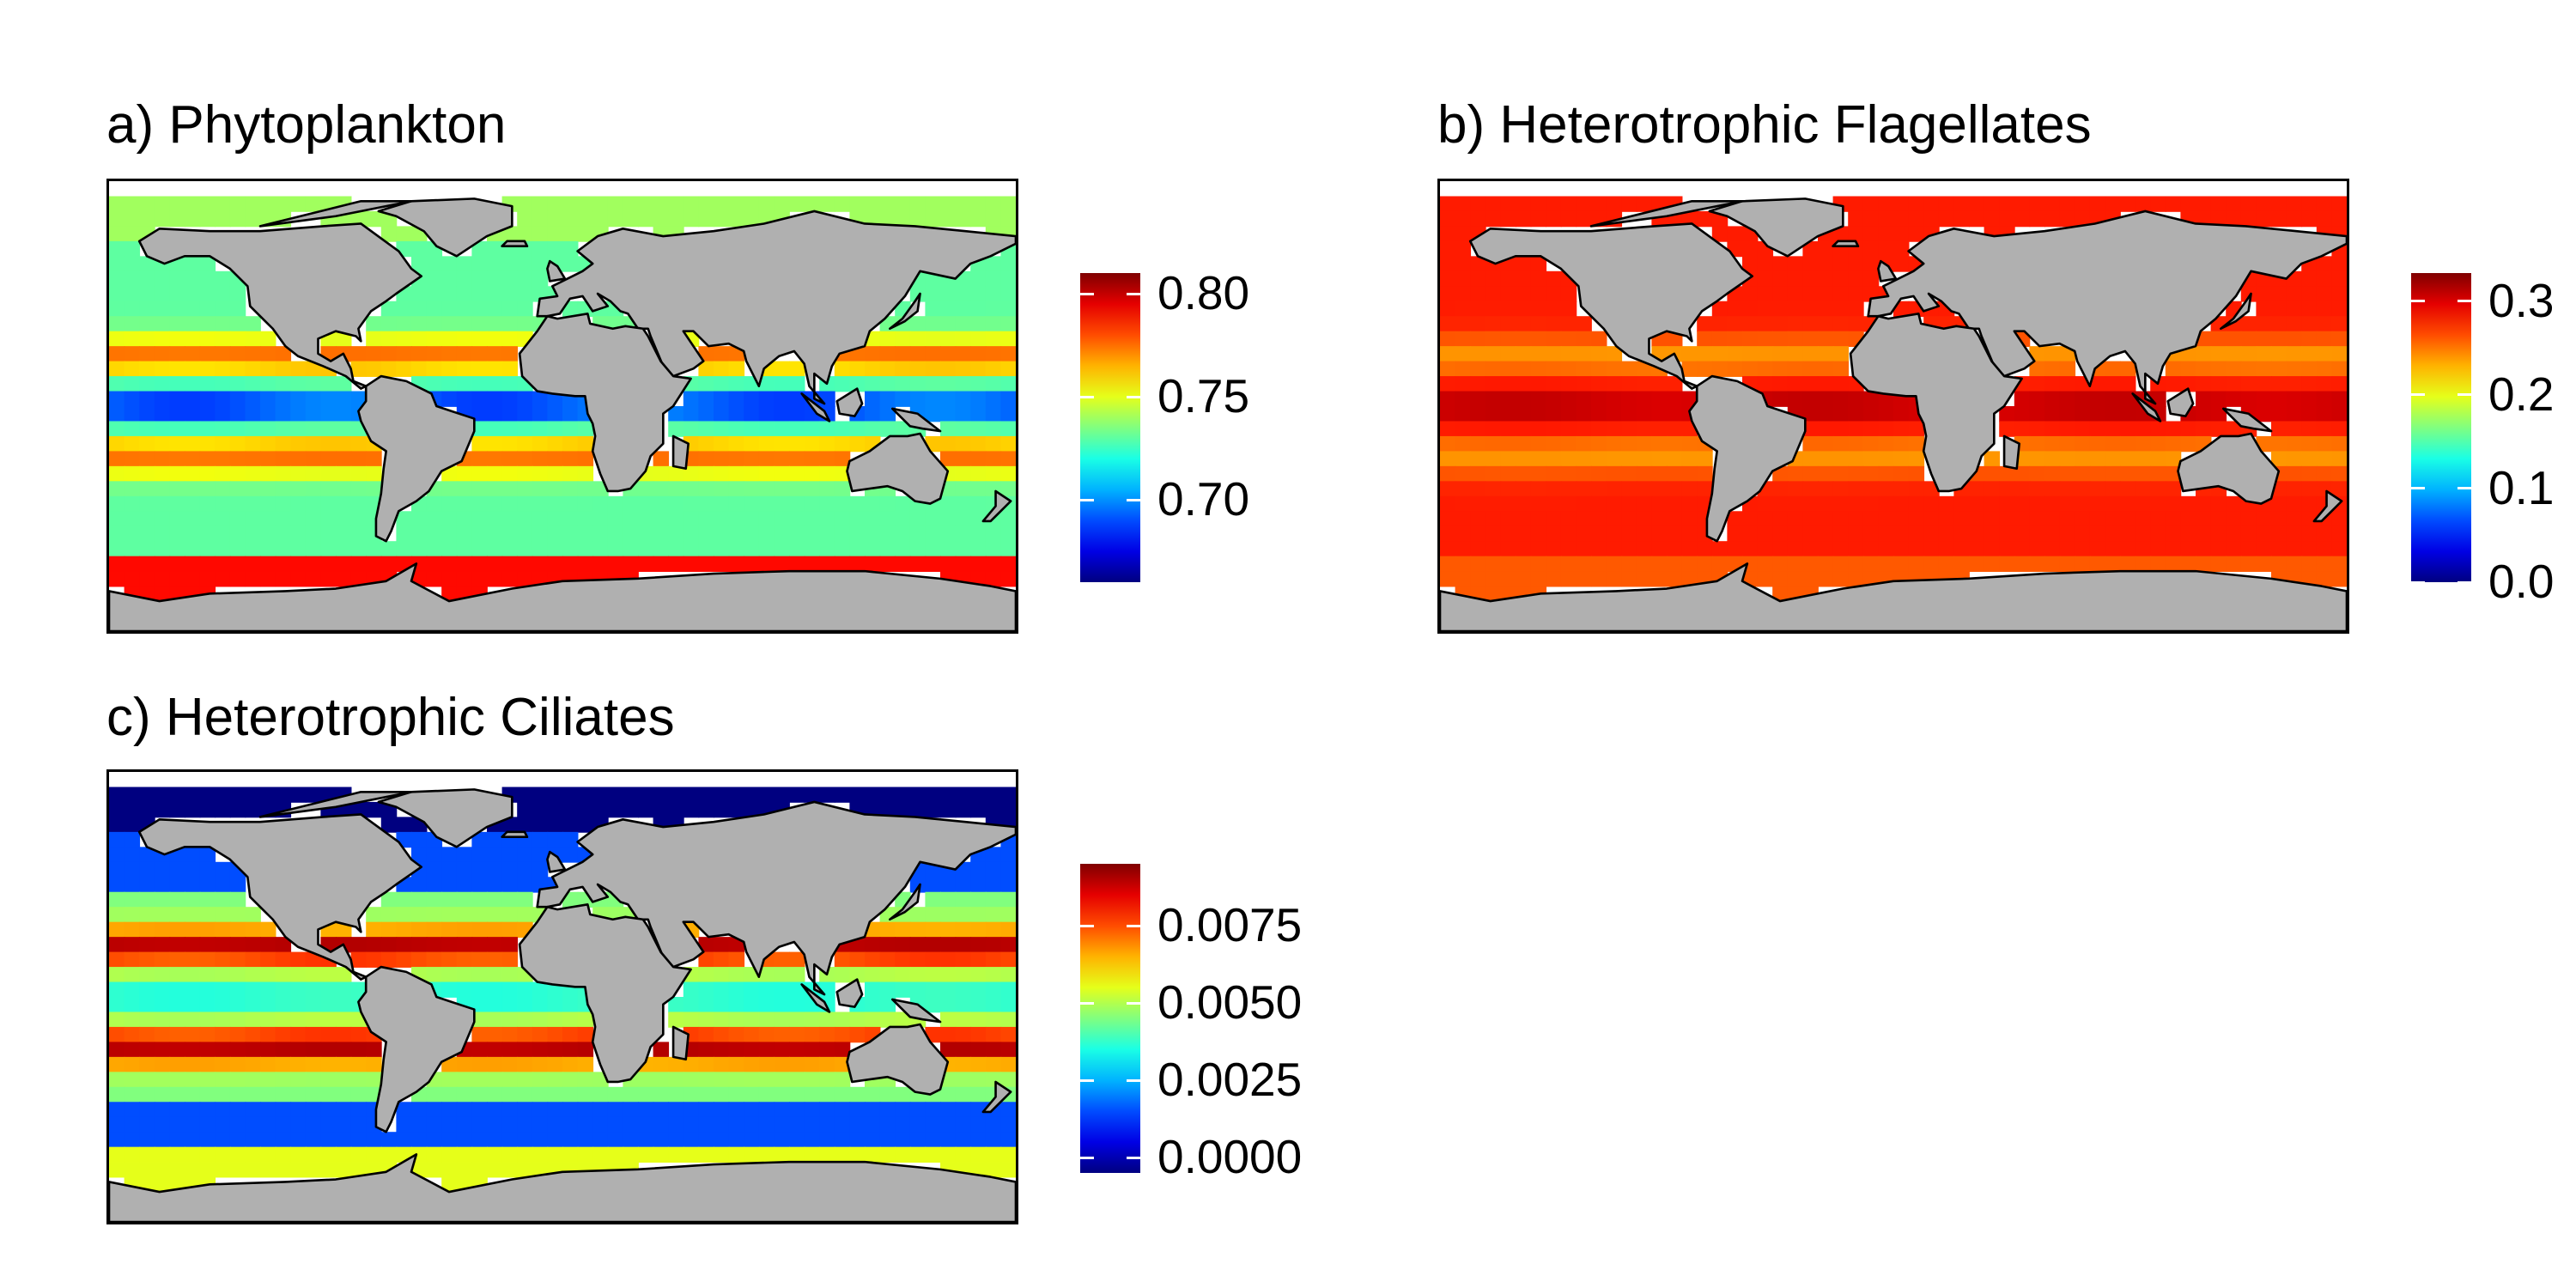 Image resolution: width=2576 pixels, height=1288 pixels. I want to click on colorbar-tick-label: 0.2, so click(2522, 394).